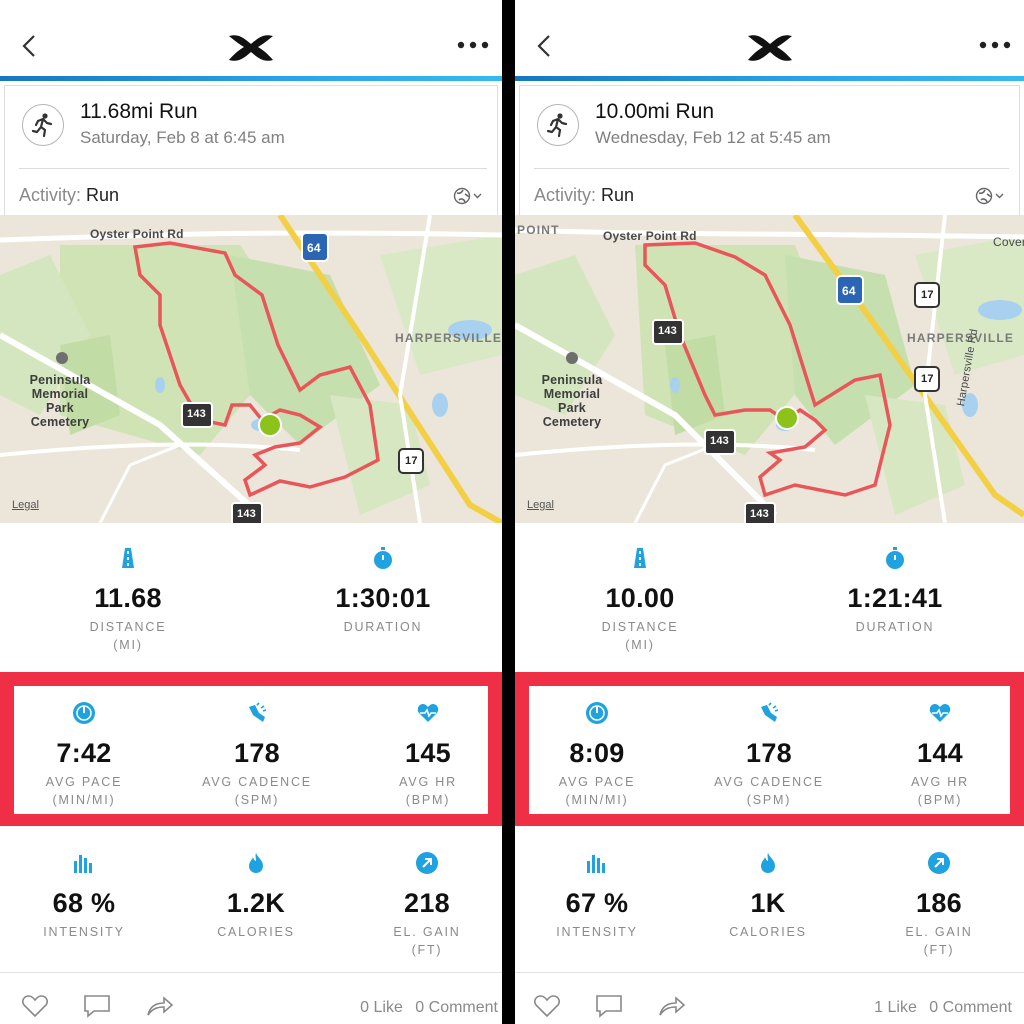 The height and width of the screenshot is (1024, 1024). Describe the element at coordinates (597, 863) in the screenshot. I see `bars-icon` at that location.